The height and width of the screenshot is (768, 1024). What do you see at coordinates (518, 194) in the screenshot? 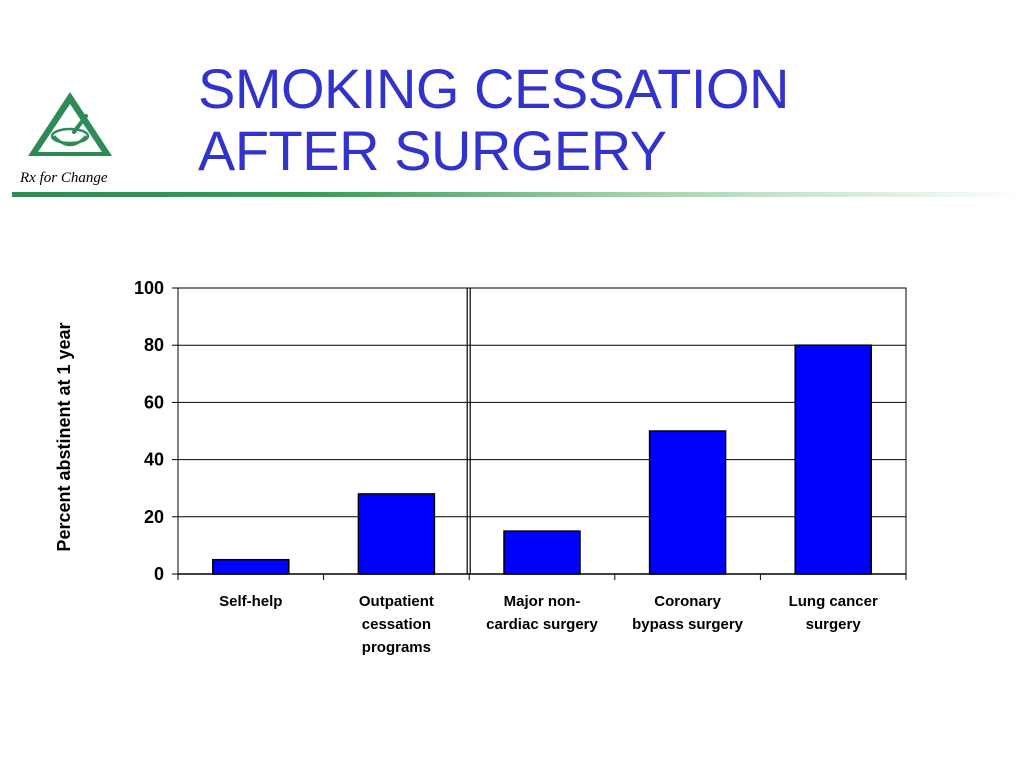
I see `title-divider` at bounding box center [518, 194].